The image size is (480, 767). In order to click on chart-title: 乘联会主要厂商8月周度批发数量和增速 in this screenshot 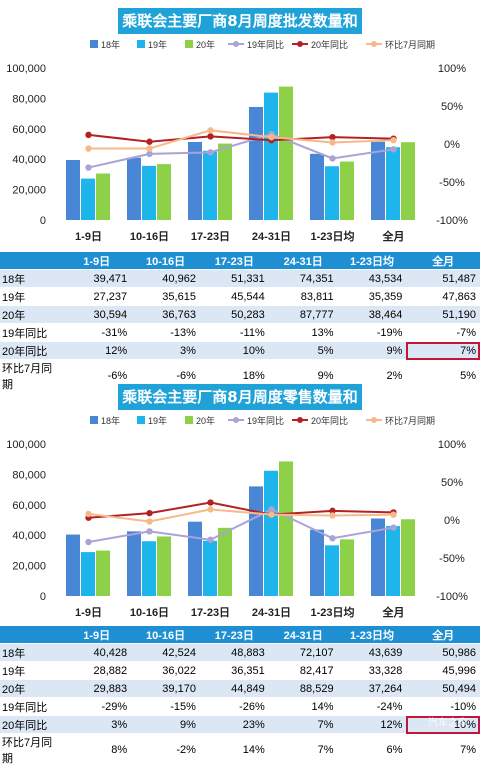, I will do `click(240, 32)`.